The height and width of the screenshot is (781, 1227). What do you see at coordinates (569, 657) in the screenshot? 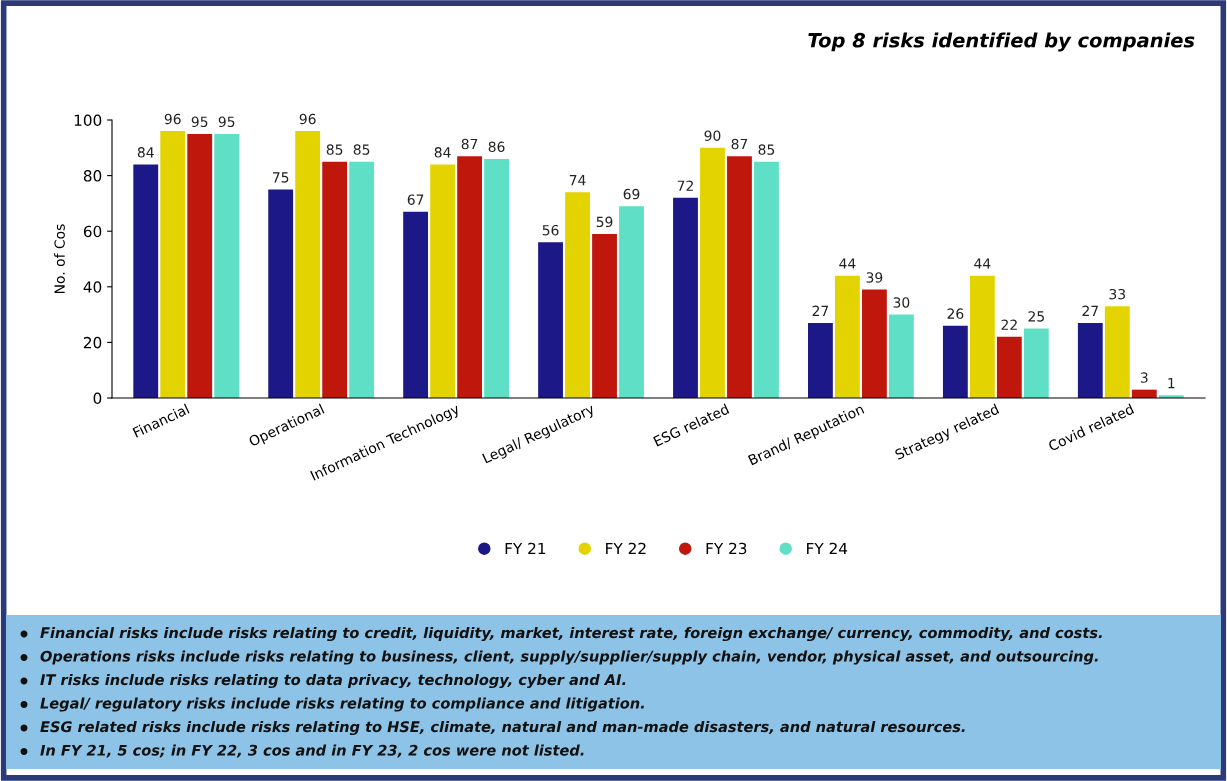
I see `text: Operations risks include risks relating to business, client, supply/supplier/supply chain, vendor, physical asset, and outsourcing.` at bounding box center [569, 657].